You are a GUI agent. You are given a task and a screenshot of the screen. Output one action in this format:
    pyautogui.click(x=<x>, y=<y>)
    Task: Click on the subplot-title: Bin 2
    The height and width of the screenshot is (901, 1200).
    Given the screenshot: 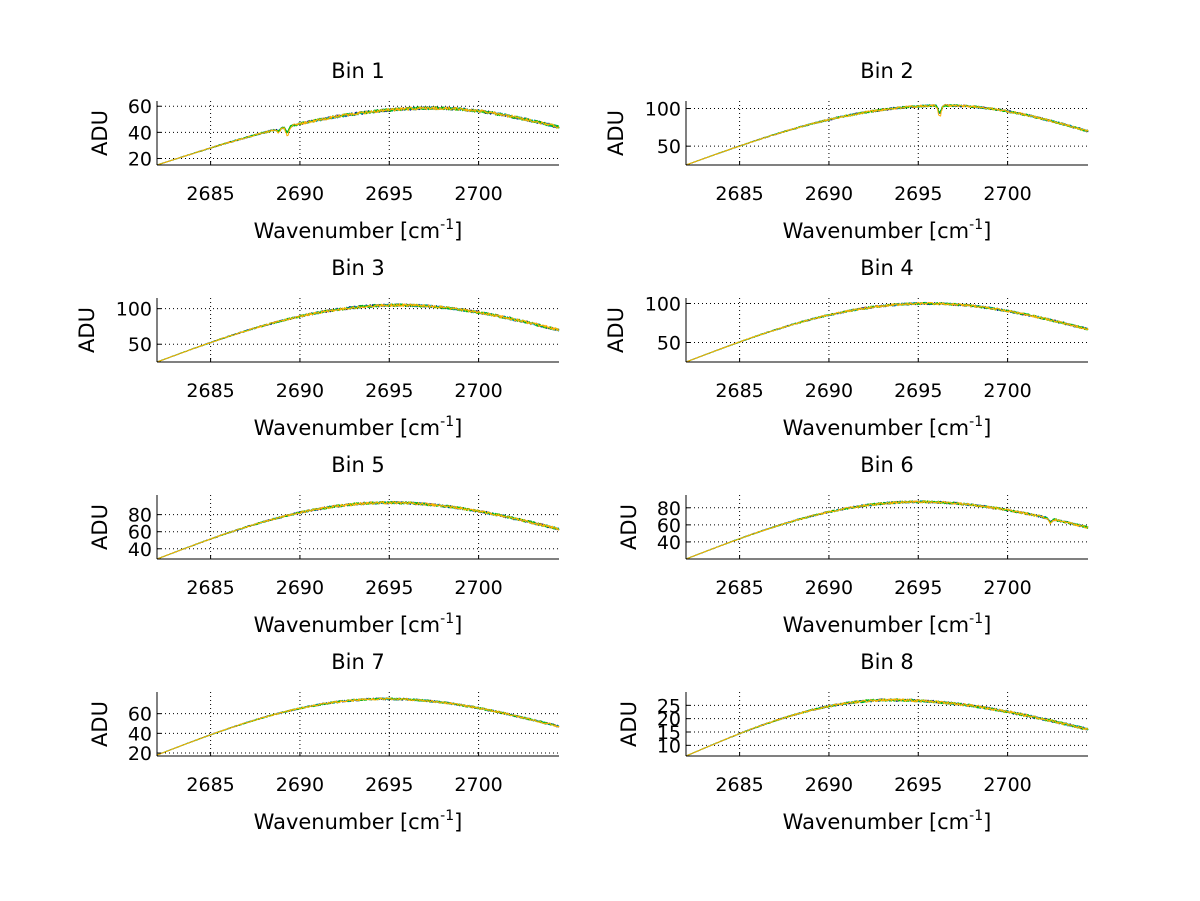 What is the action you would take?
    pyautogui.click(x=887, y=71)
    